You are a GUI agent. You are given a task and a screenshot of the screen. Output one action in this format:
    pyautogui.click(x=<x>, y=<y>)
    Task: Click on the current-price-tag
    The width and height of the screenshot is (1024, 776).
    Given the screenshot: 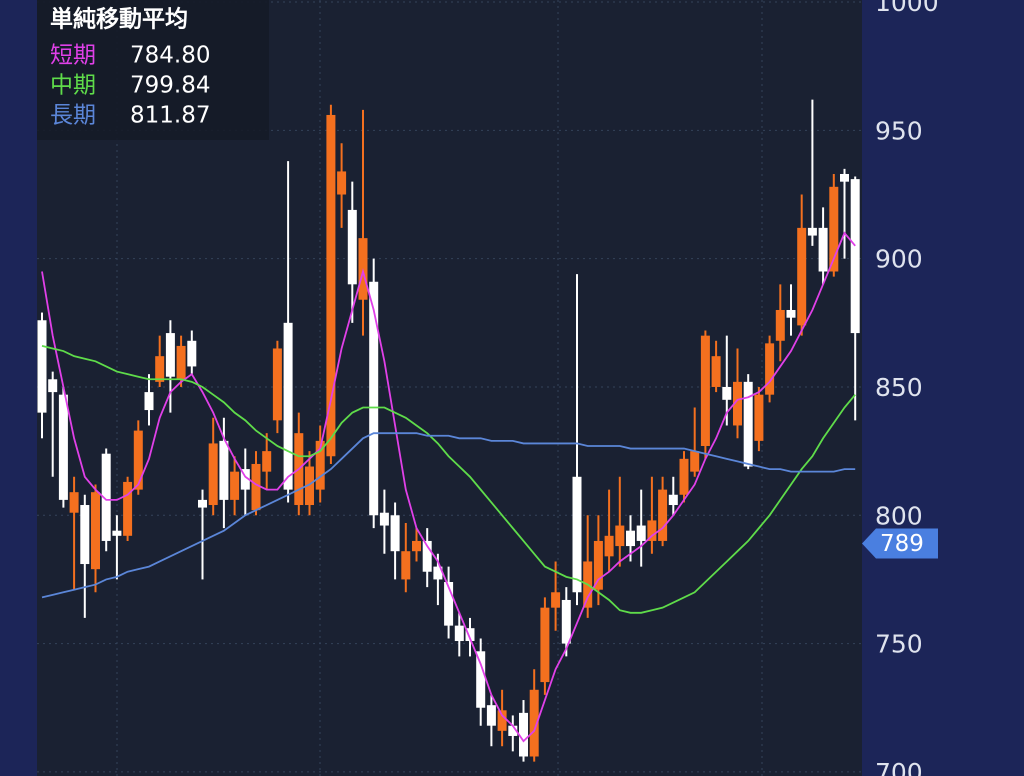 What is the action you would take?
    pyautogui.click(x=900, y=543)
    